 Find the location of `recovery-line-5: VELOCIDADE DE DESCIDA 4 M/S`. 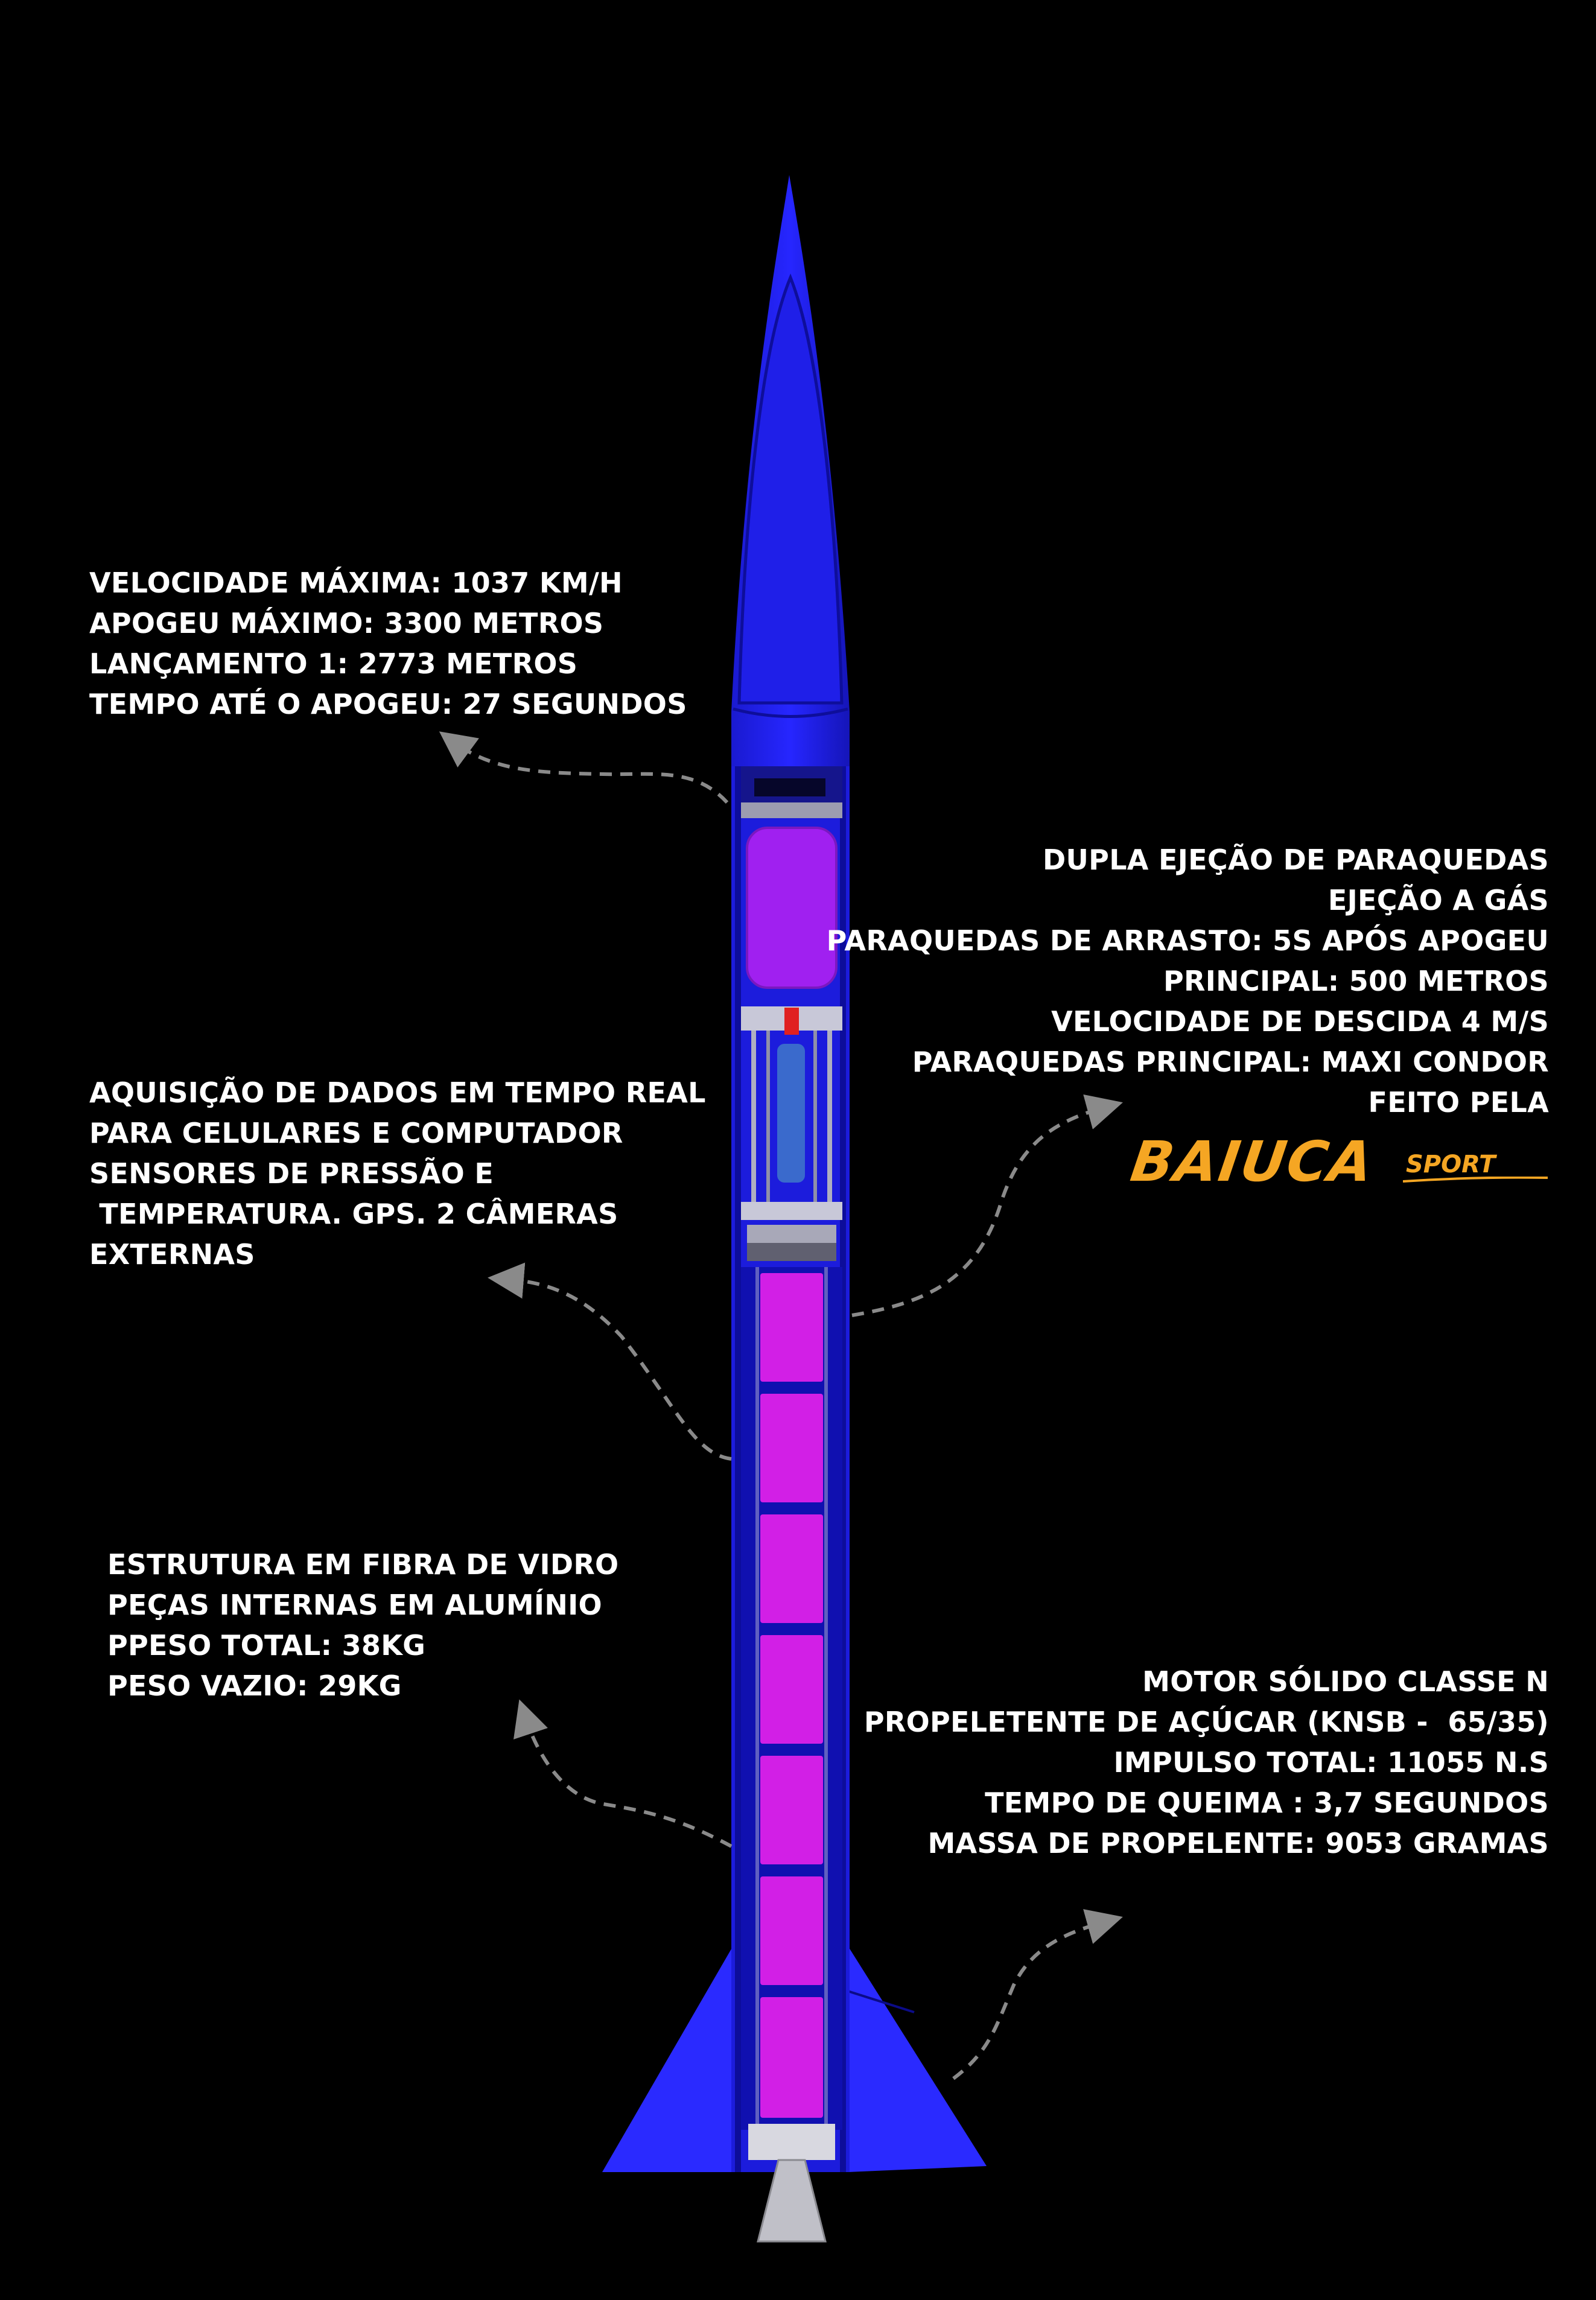

recovery-line-5: VELOCIDADE DE DESCIDA 4 M/S is located at coordinates (1300, 1021).